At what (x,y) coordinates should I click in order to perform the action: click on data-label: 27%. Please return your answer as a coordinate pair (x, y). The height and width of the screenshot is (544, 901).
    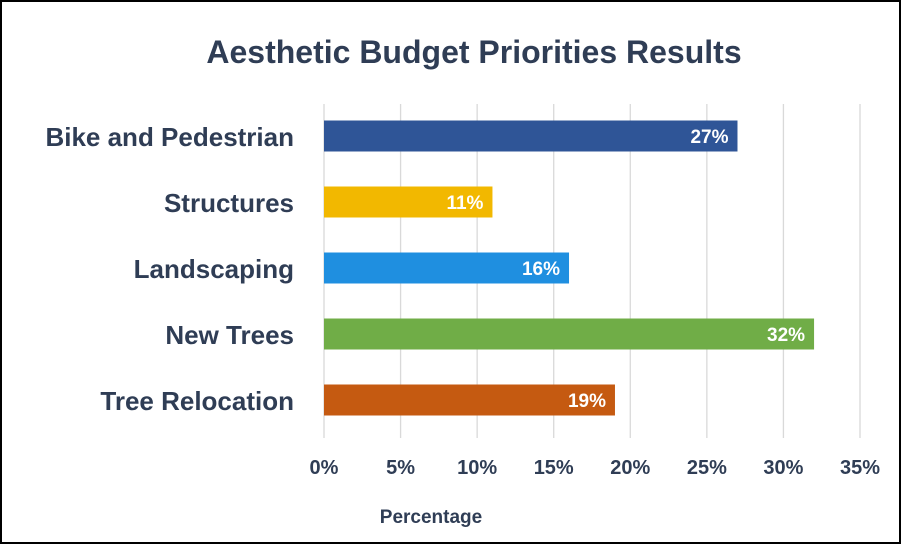
    Looking at the image, I should click on (709, 137).